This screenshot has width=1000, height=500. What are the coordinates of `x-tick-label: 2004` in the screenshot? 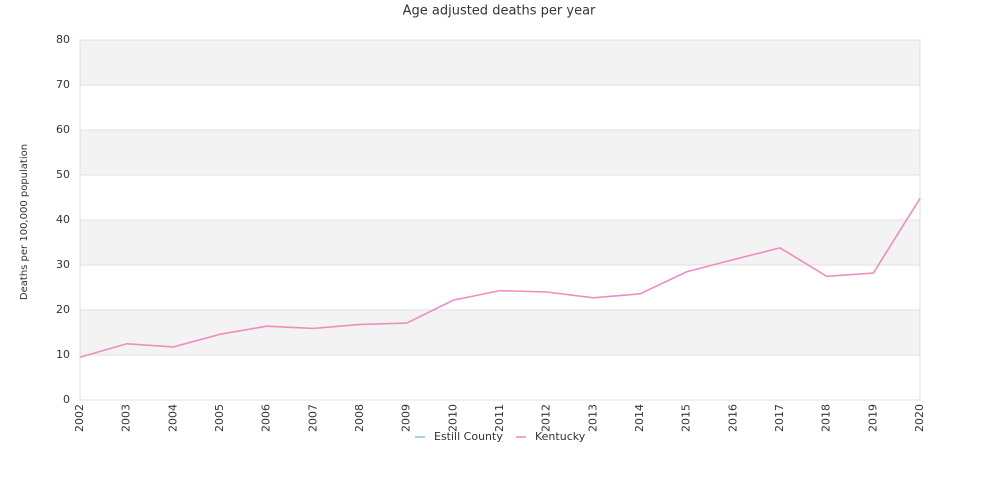 It's located at (172, 418).